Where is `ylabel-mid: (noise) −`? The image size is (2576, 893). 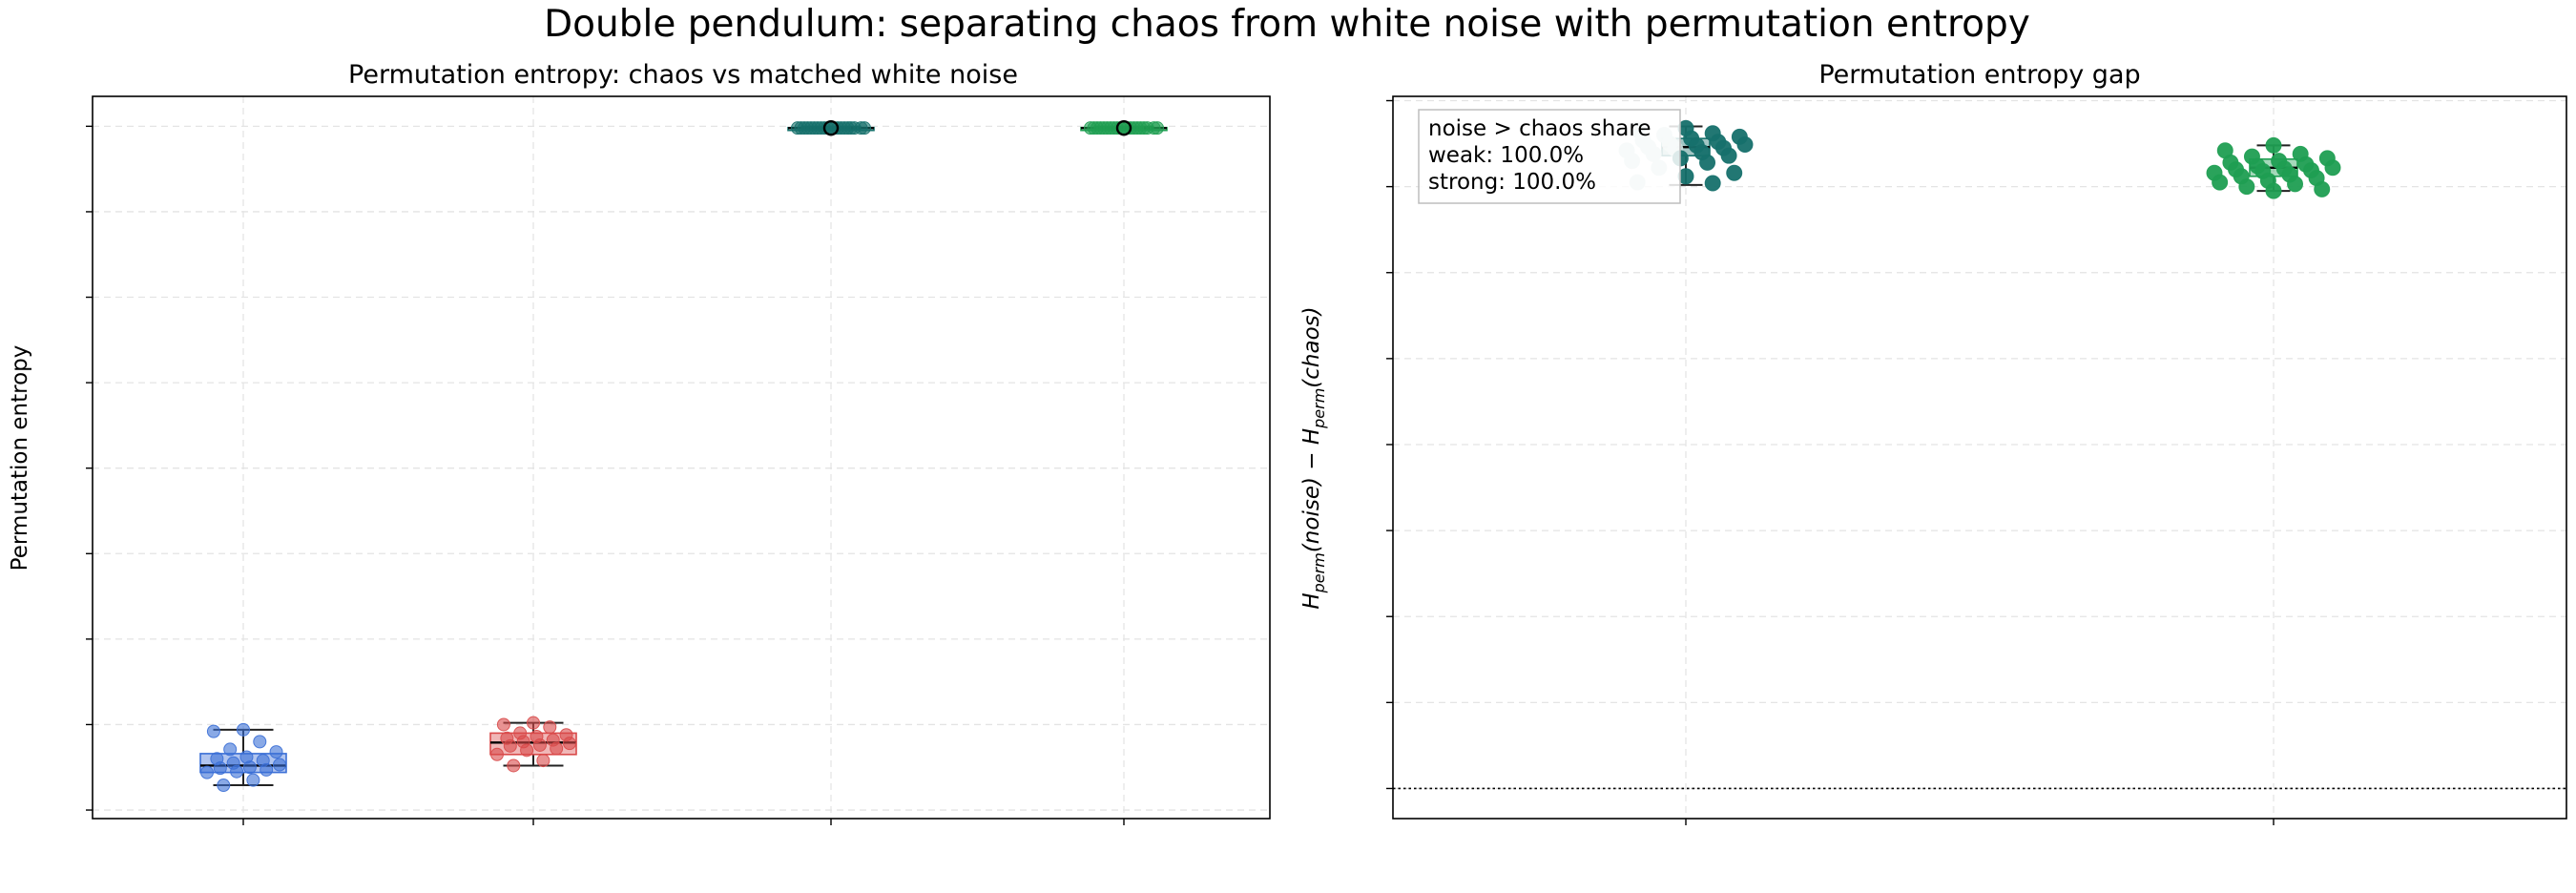 ylabel-mid: (noise) − is located at coordinates (1311, 498).